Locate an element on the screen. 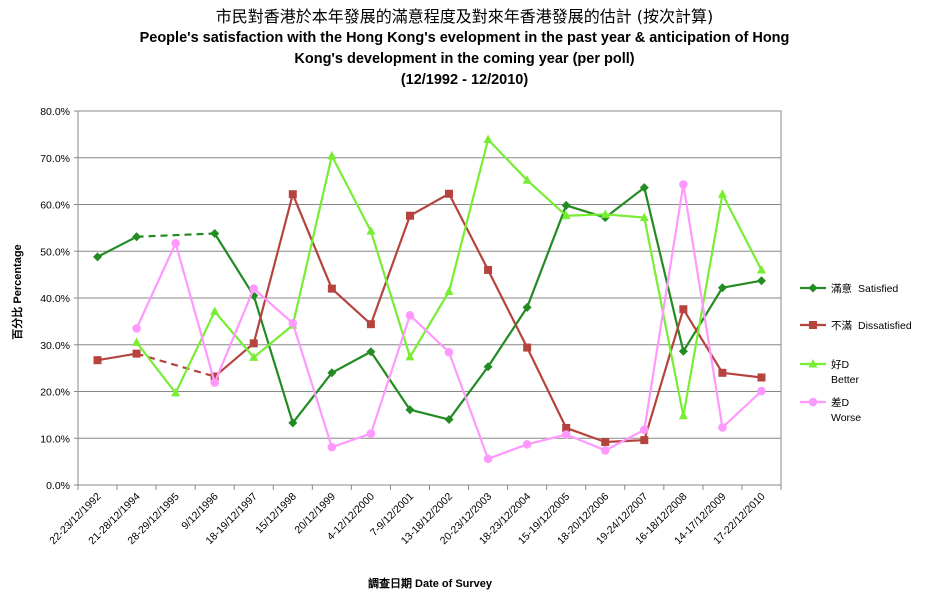 The image size is (929, 600). x-tick-label: 15/12/1998 is located at coordinates (276, 514).